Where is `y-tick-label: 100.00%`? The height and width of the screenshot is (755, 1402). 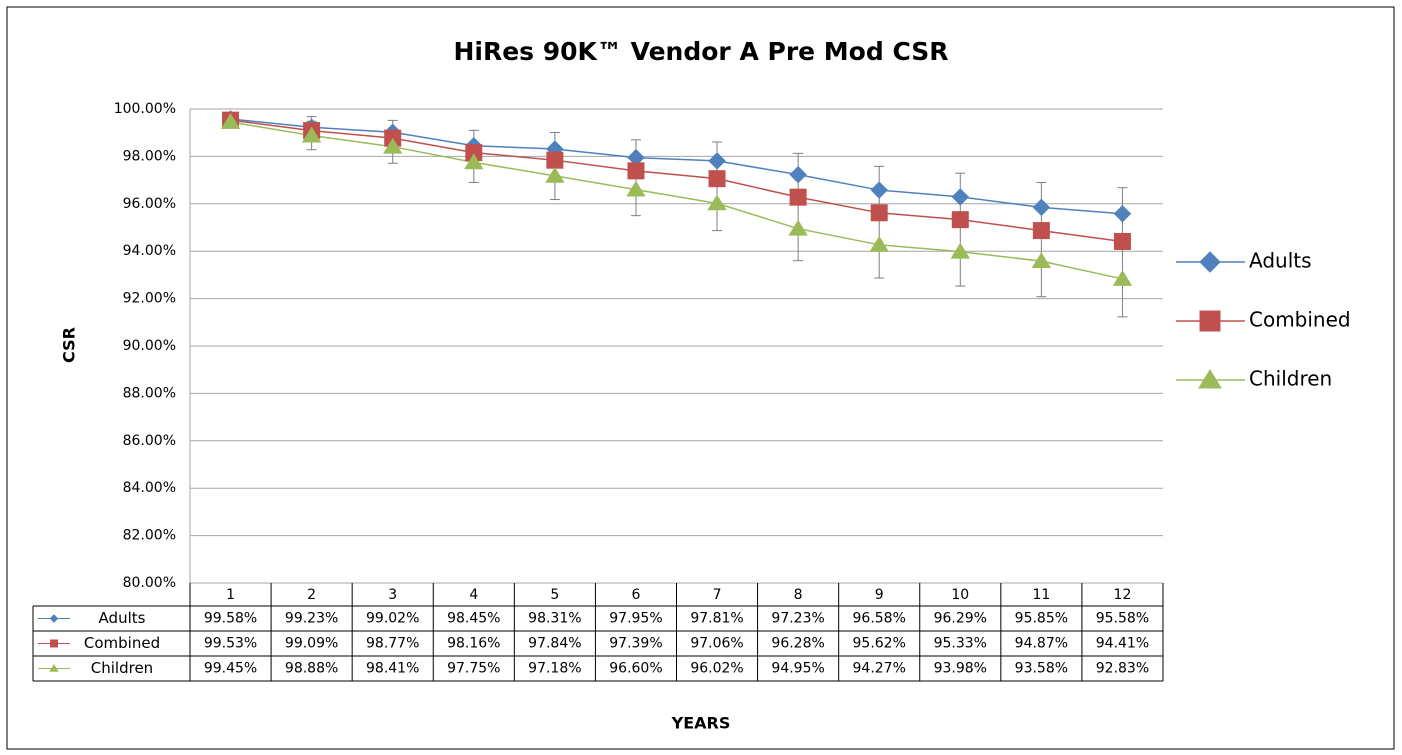
y-tick-label: 100.00% is located at coordinates (145, 109).